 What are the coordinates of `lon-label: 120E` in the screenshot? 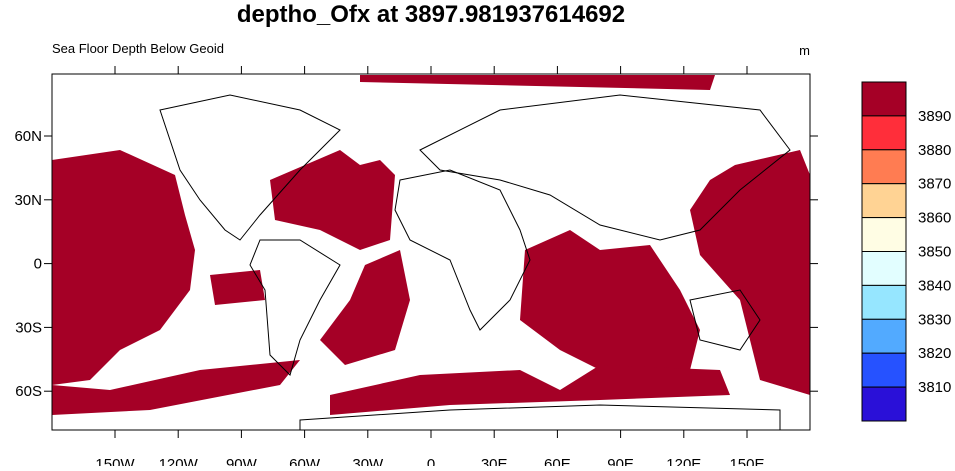 It's located at (683, 461).